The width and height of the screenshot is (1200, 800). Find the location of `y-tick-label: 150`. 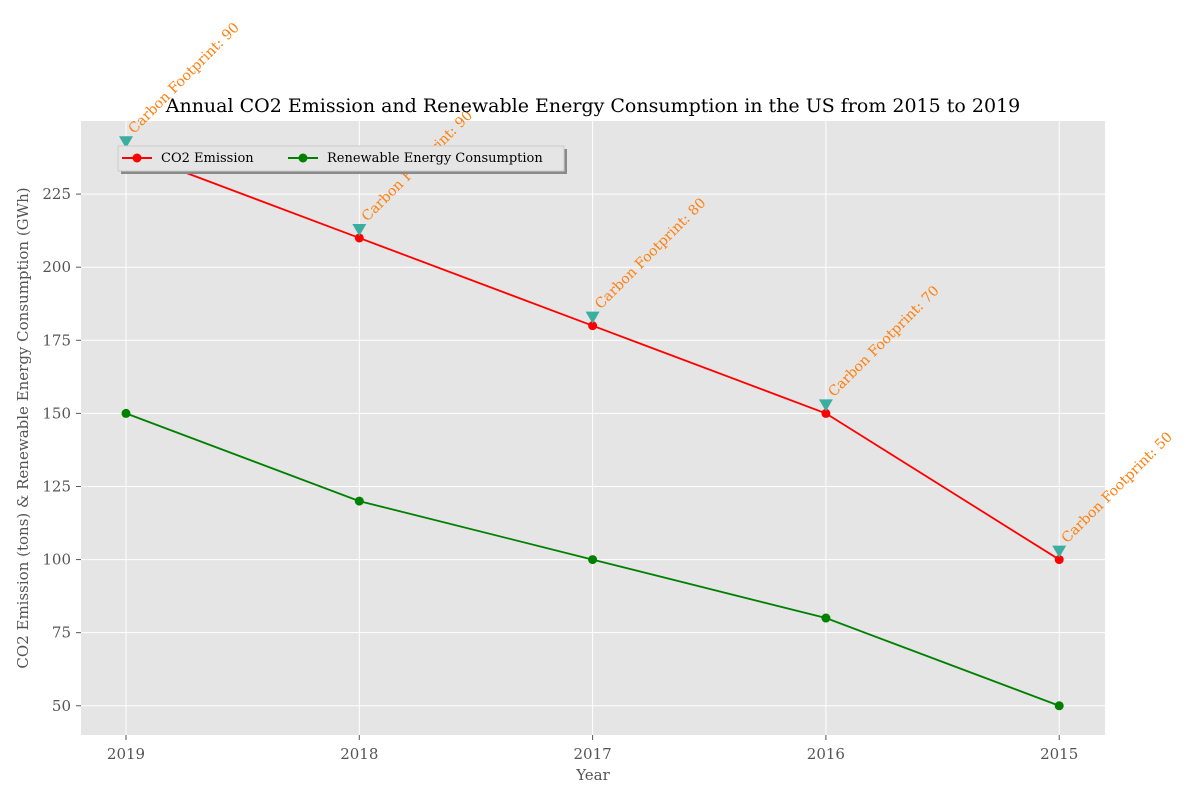

y-tick-label: 150 is located at coordinates (56, 413).